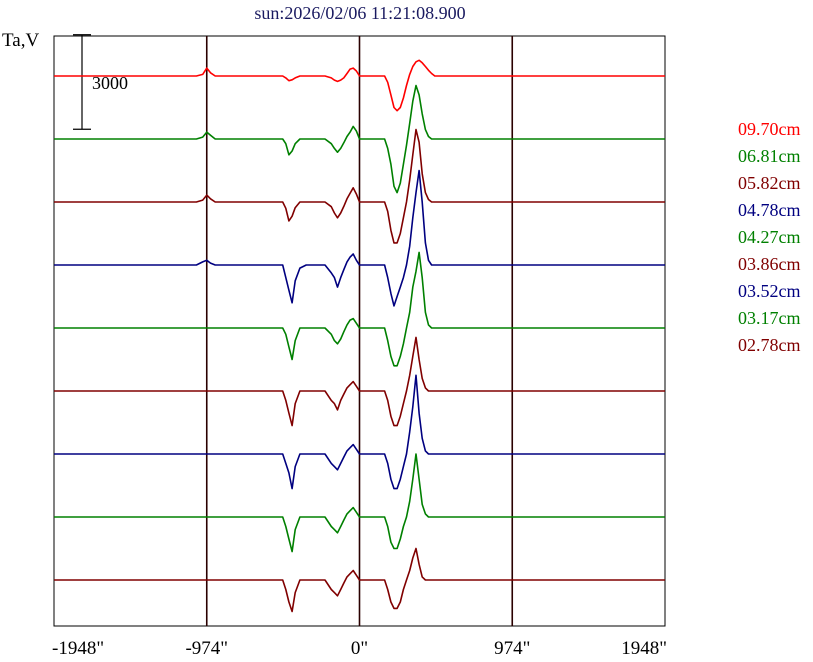 The image size is (813, 662). What do you see at coordinates (512, 648) in the screenshot?
I see `x-tick-label: 974"` at bounding box center [512, 648].